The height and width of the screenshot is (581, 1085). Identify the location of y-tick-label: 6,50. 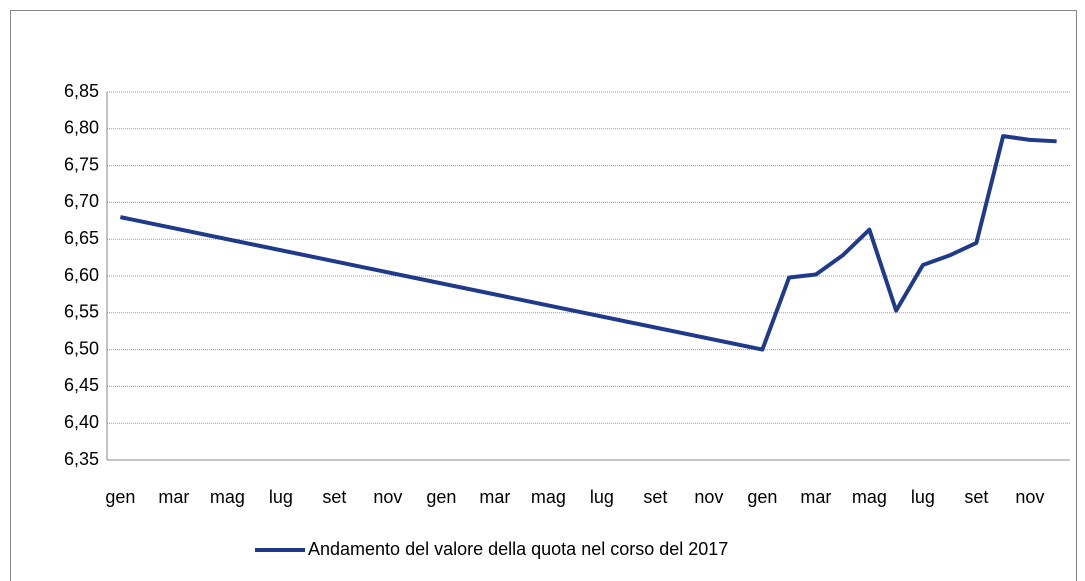
(81, 348).